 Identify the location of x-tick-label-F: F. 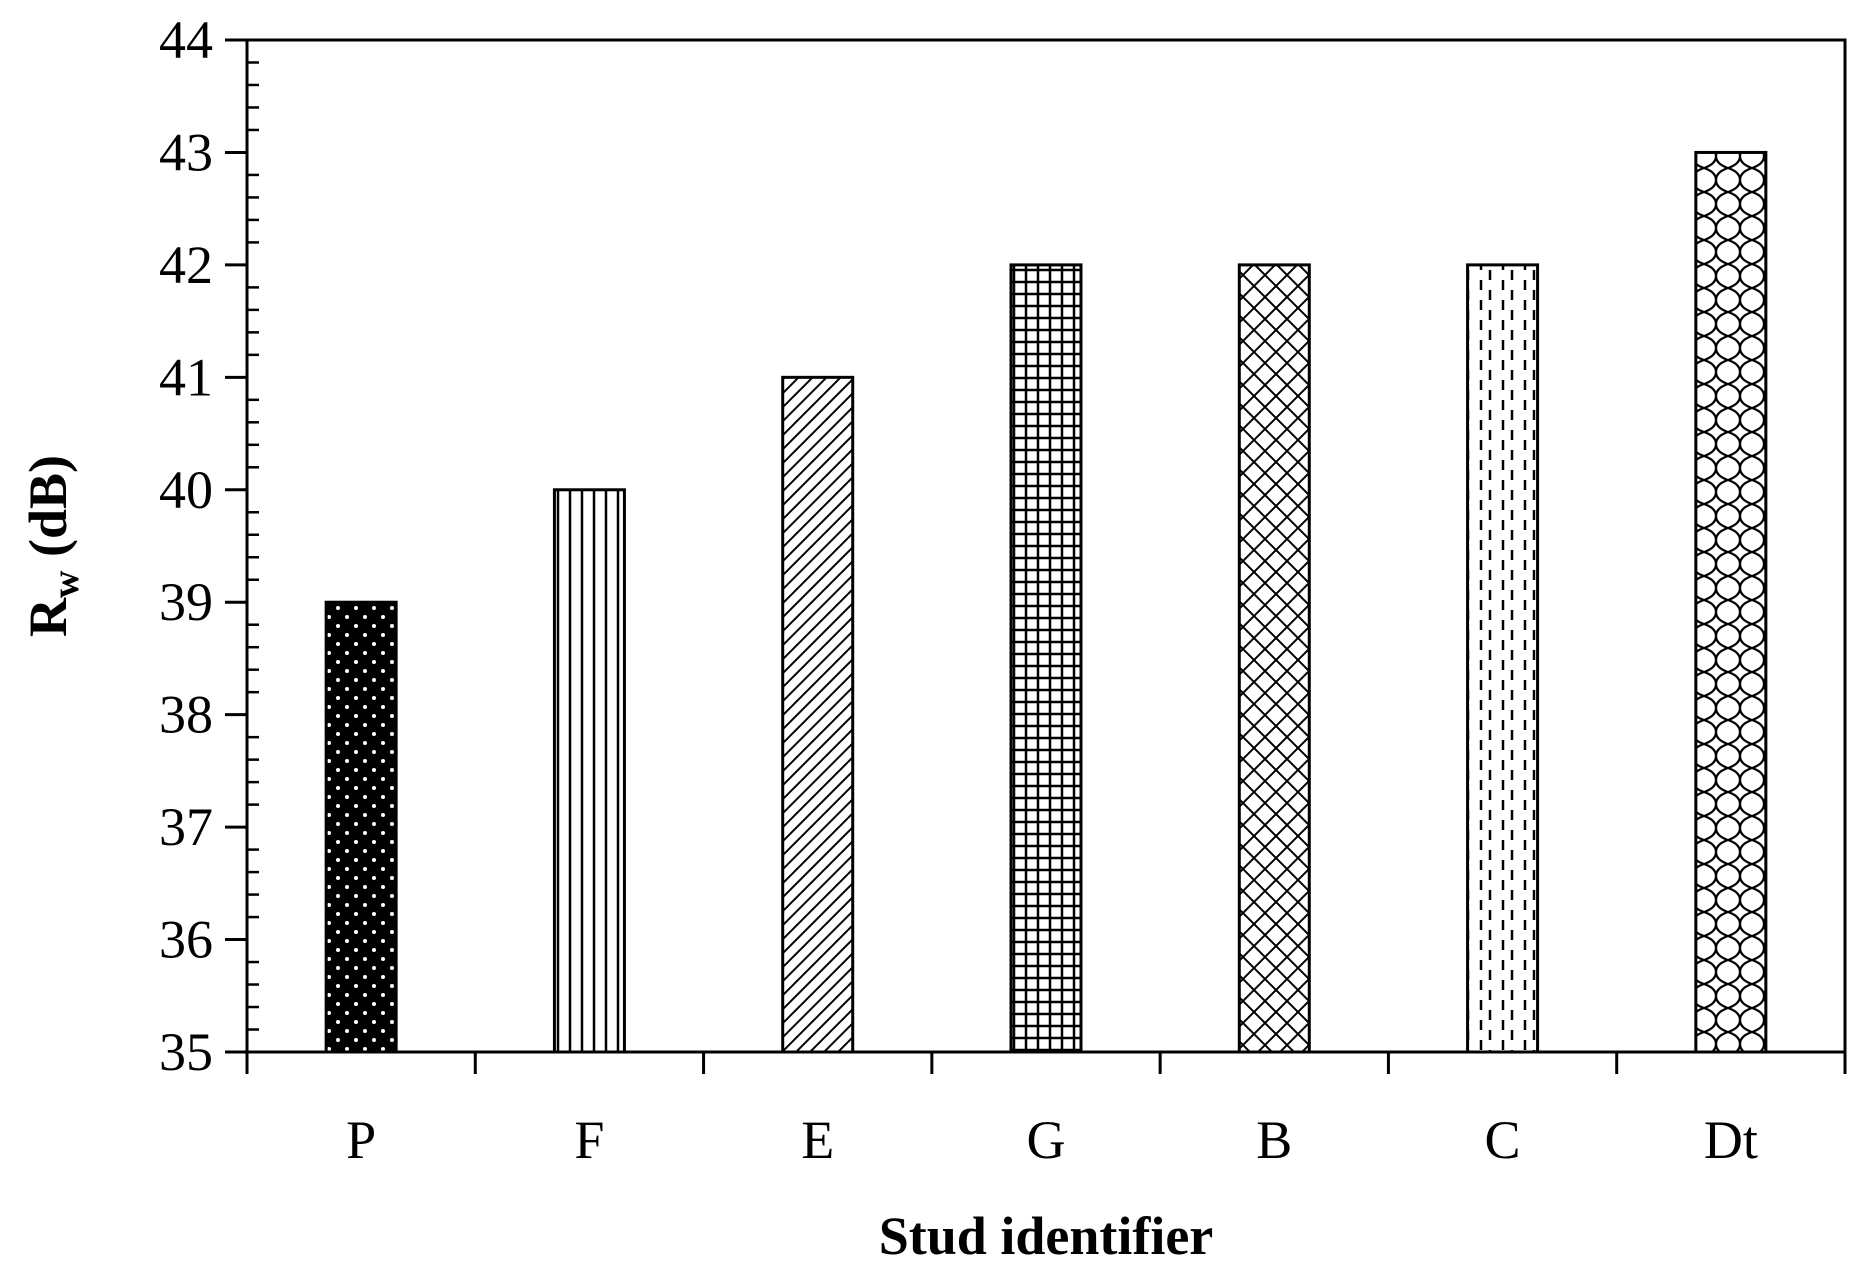
(589, 1140).